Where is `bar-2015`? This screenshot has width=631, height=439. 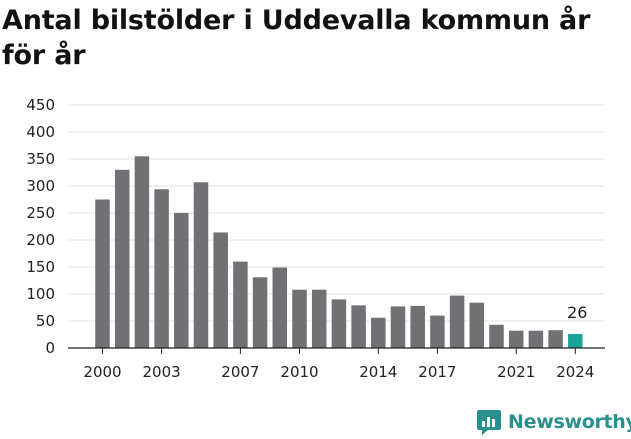 bar-2015 is located at coordinates (398, 327).